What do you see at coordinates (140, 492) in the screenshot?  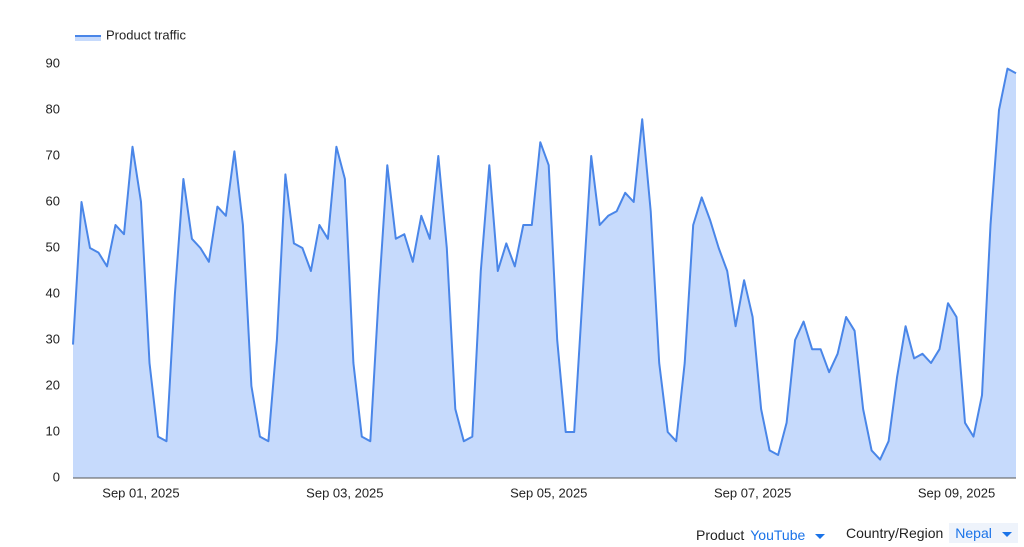 I see `x-tick-label: Sep 01, 2025` at bounding box center [140, 492].